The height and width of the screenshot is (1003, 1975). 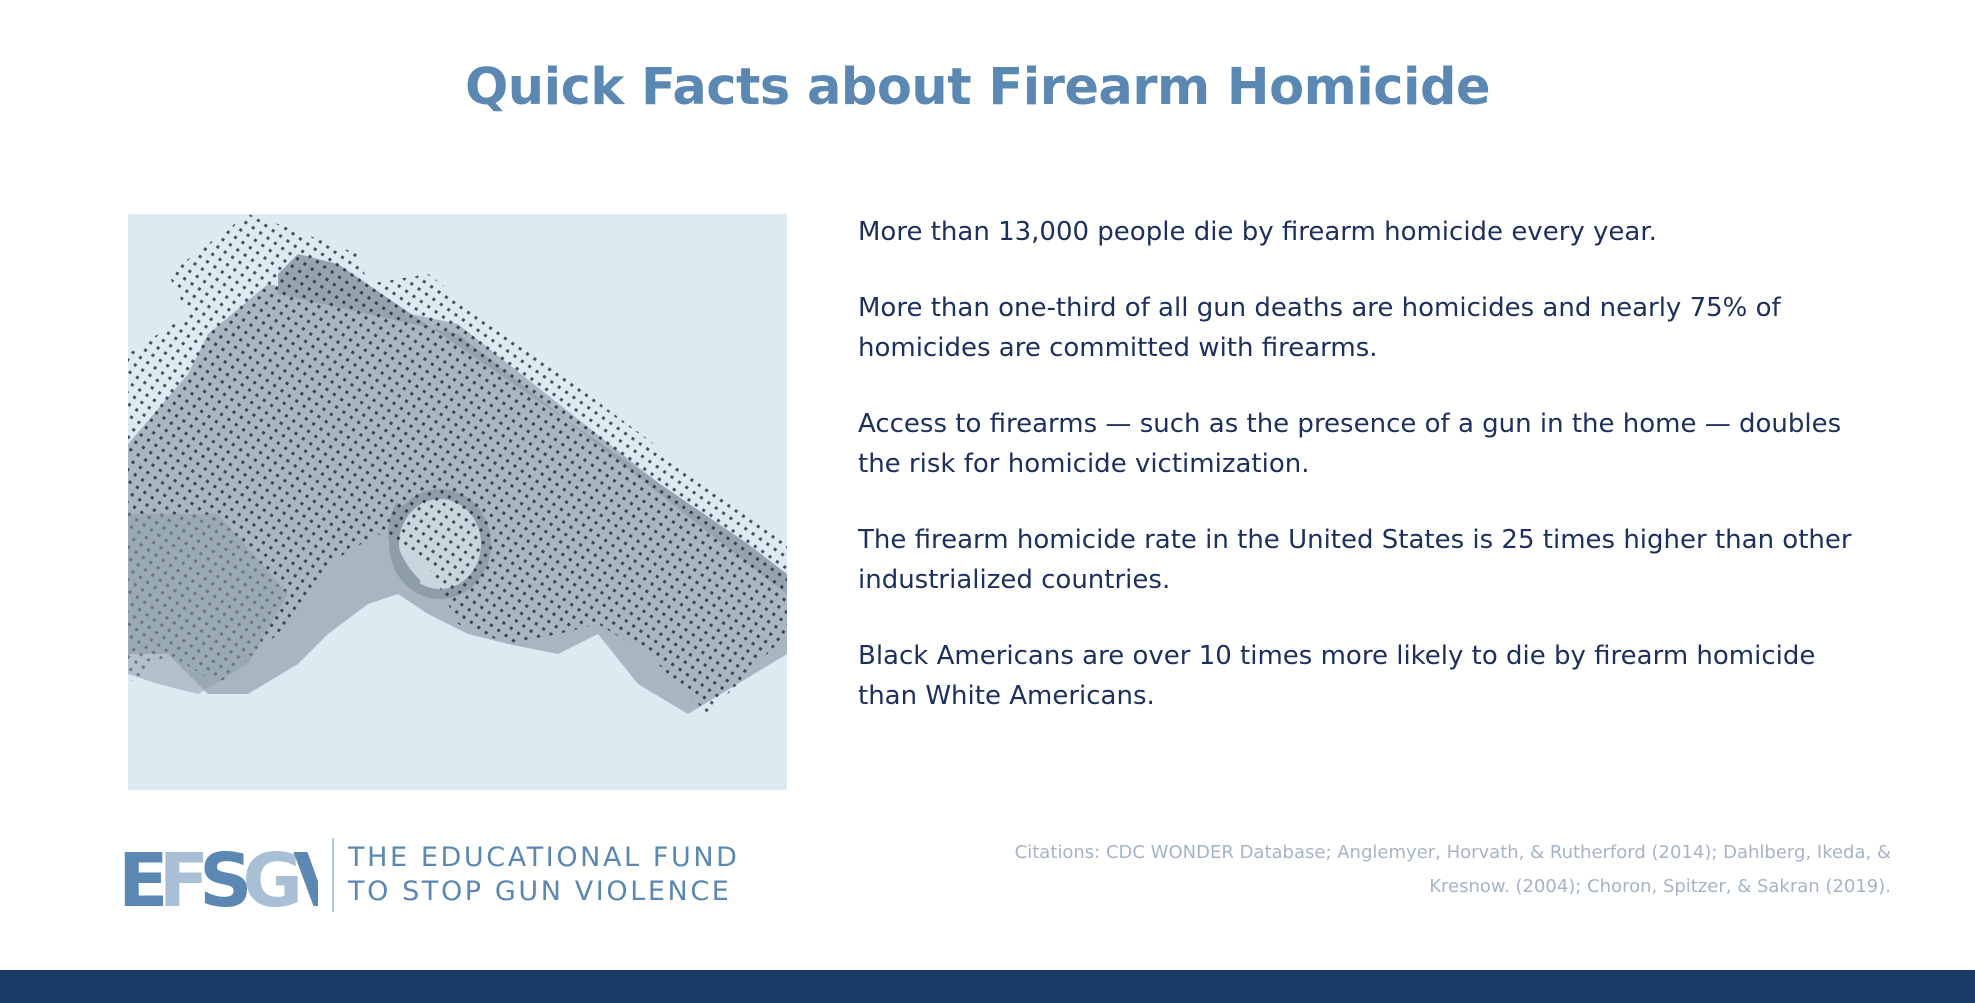 What do you see at coordinates (544, 857) in the screenshot?
I see `organization-name-line-1: THE EDUCATIONAL FUND` at bounding box center [544, 857].